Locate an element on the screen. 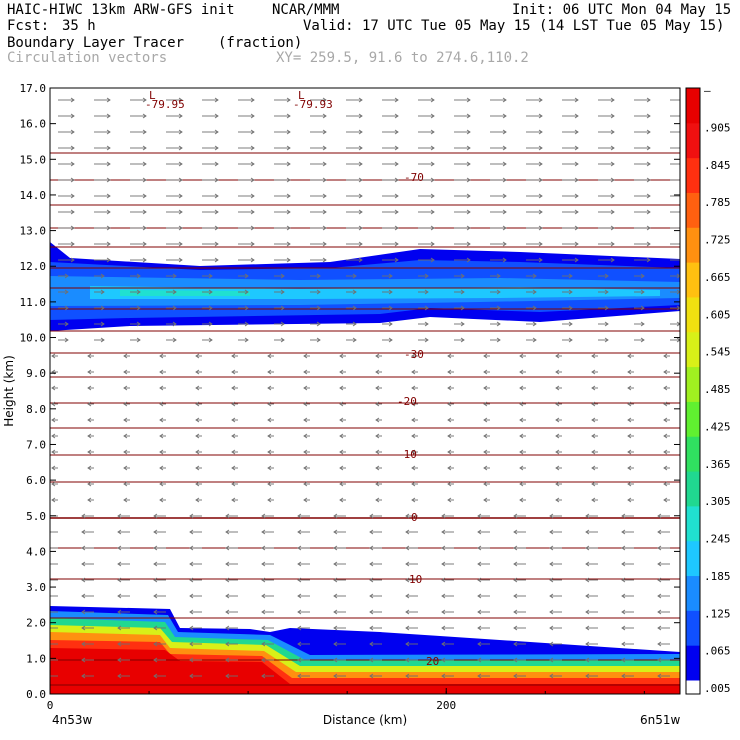  y-tick-label: 15.0 is located at coordinates (33, 159).